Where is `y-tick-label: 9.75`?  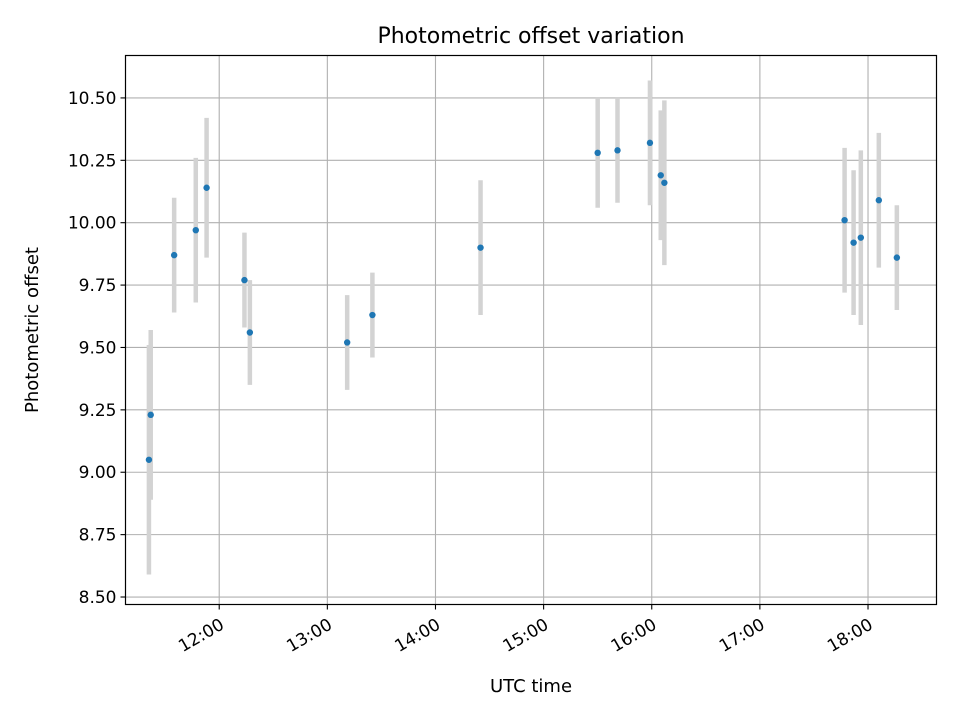
y-tick-label: 9.75 is located at coordinates (98, 286).